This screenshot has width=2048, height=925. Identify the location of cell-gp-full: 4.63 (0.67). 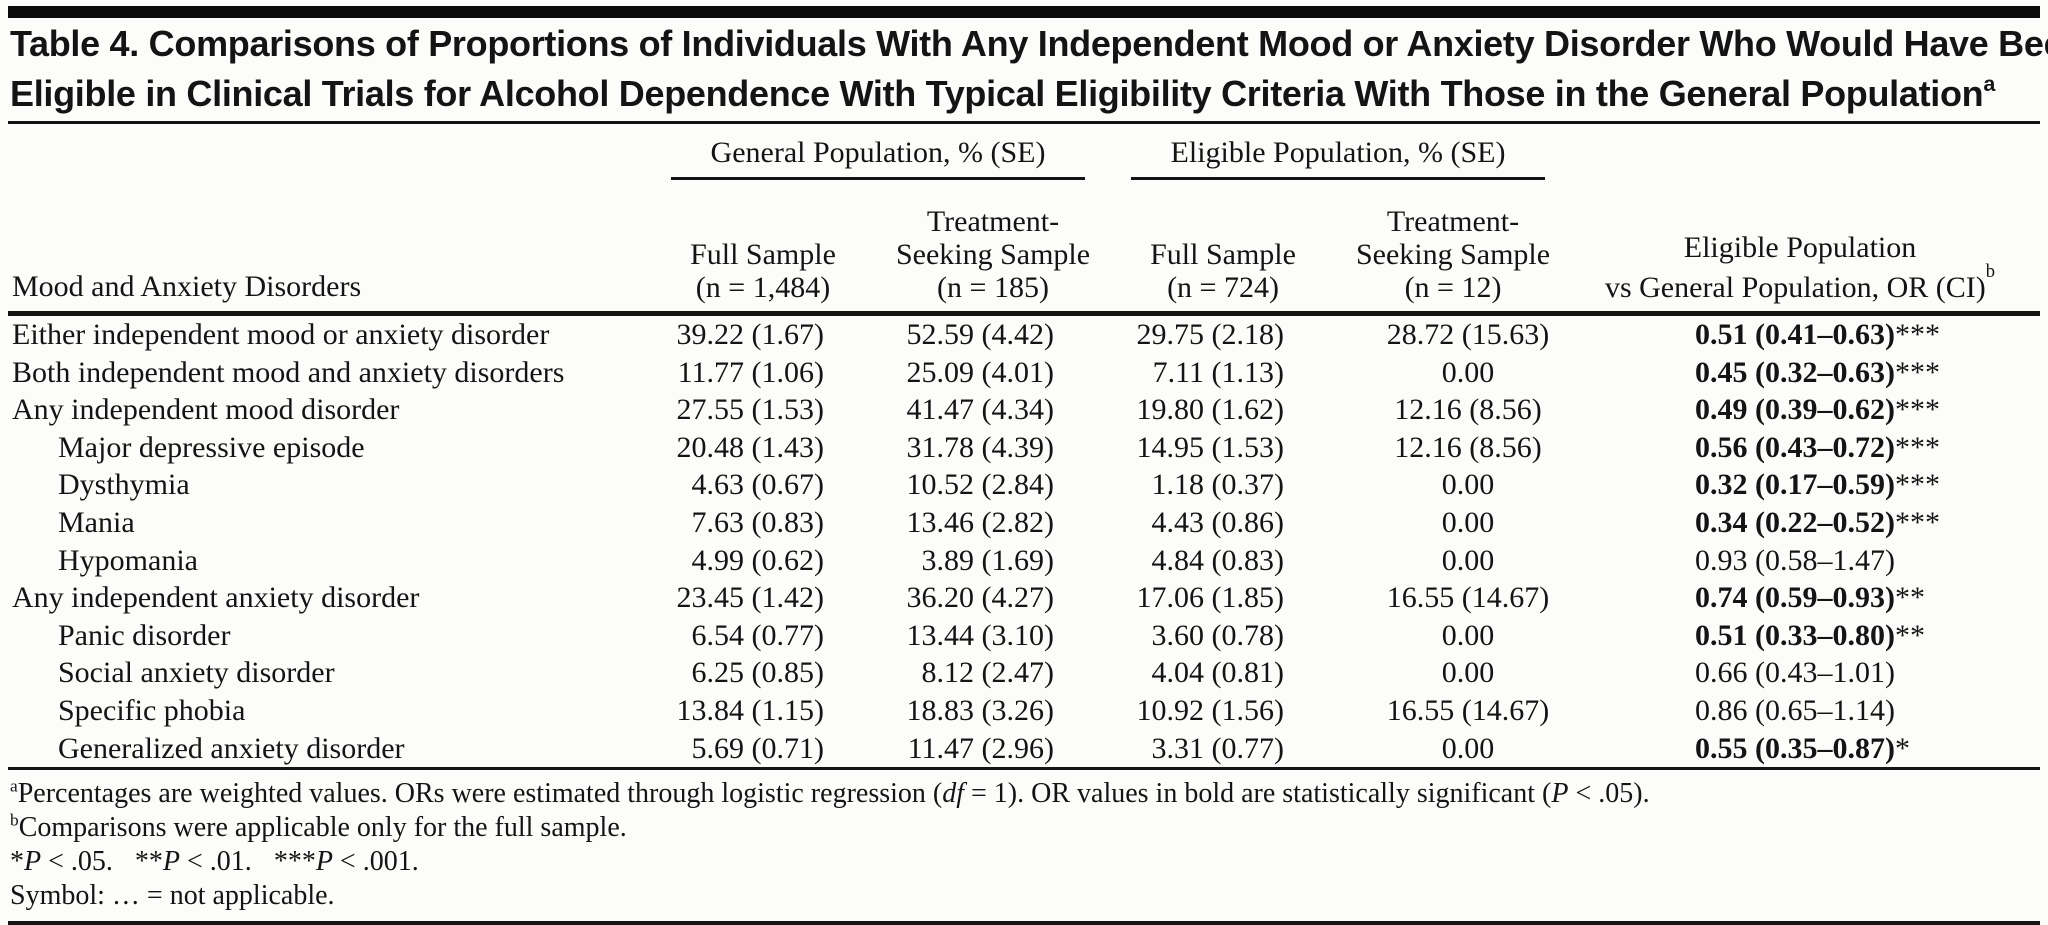
(757, 485).